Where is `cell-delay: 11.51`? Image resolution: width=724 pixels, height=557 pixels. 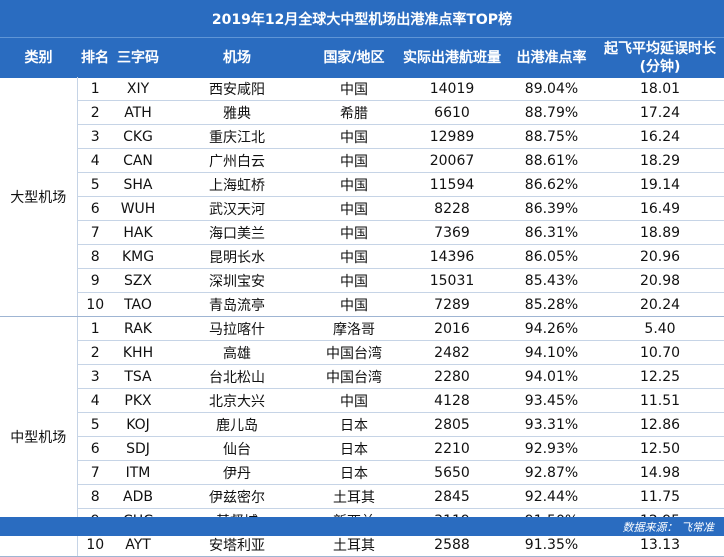 cell-delay: 11.51 is located at coordinates (660, 400).